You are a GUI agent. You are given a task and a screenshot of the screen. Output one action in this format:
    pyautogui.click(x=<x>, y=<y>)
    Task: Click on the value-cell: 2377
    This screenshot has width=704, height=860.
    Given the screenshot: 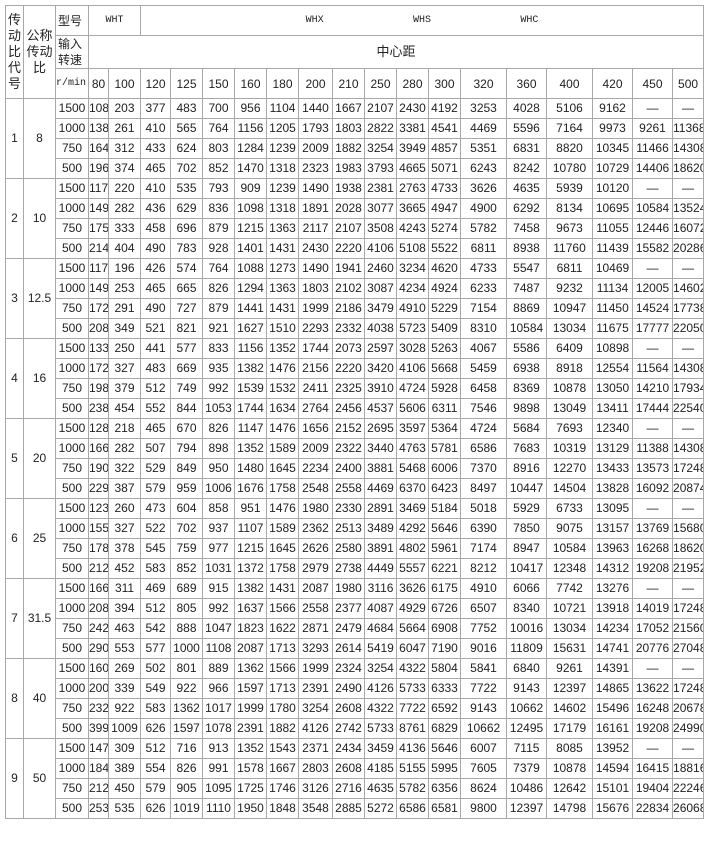 What is the action you would take?
    pyautogui.click(x=349, y=608)
    